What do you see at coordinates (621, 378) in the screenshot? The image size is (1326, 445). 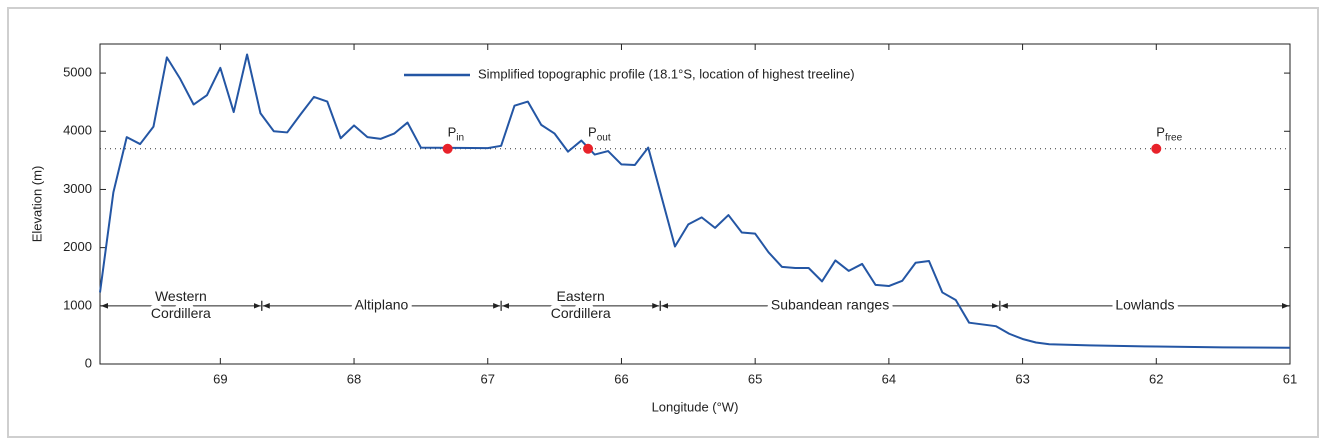 I see `x-tick-label: 66` at bounding box center [621, 378].